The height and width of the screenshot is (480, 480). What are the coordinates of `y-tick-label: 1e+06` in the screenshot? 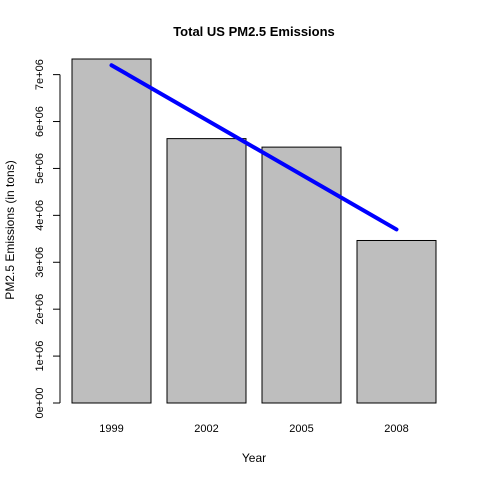 It's located at (40, 356).